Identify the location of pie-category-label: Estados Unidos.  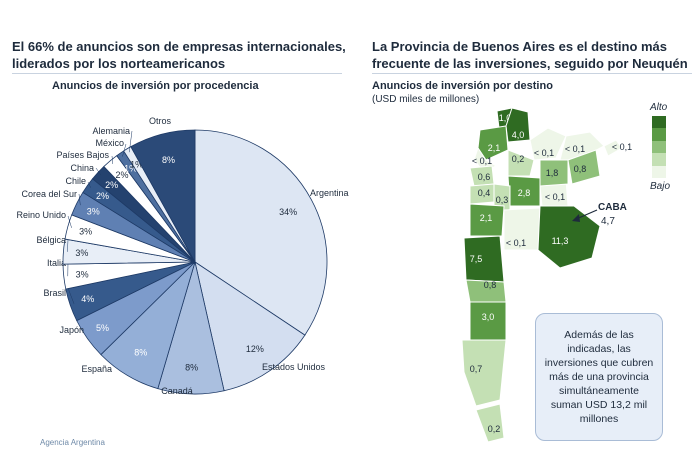
(294, 367).